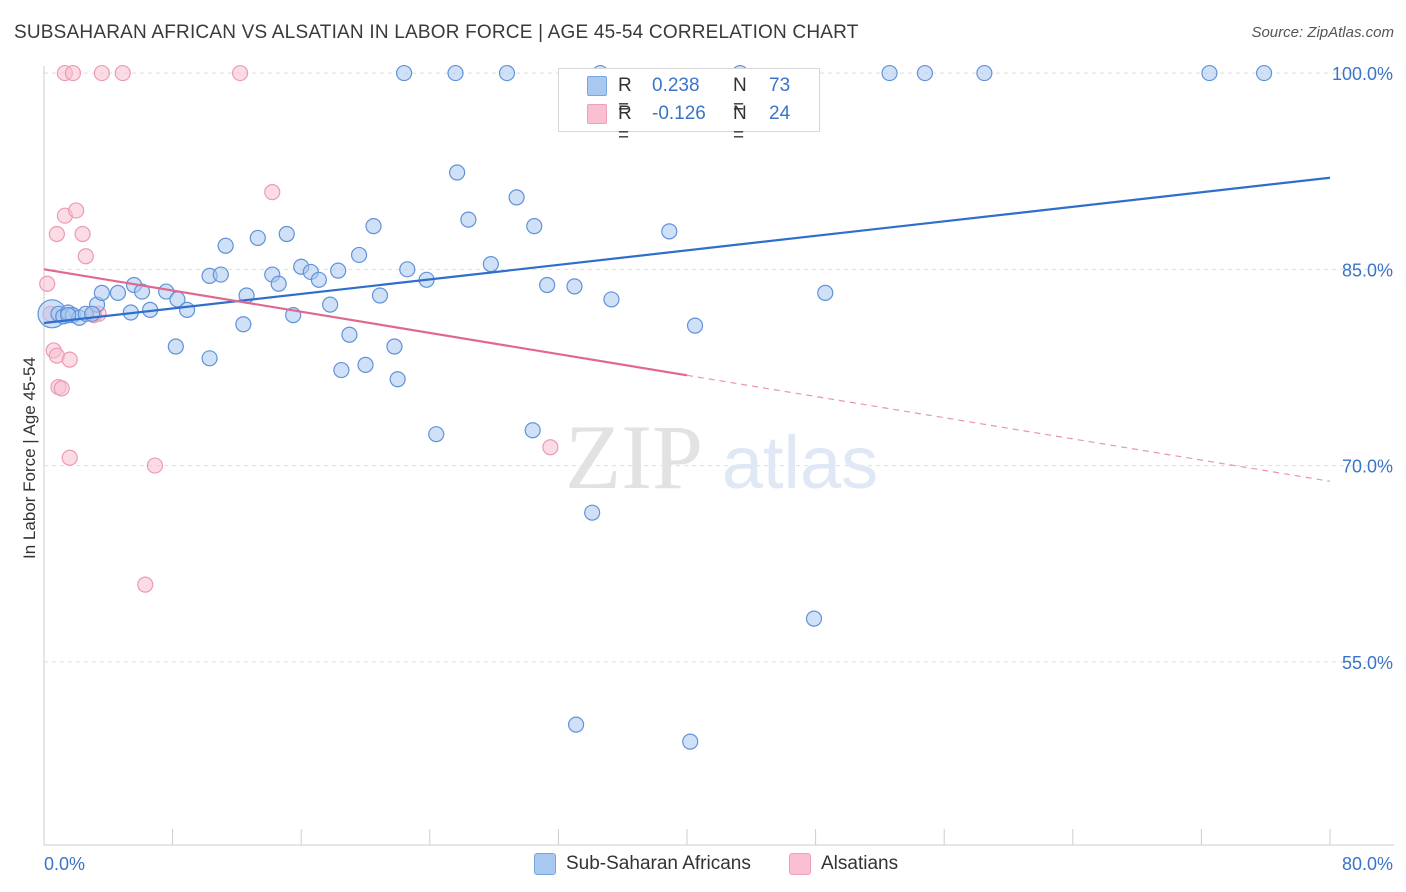  What do you see at coordinates (1008, 428) in the screenshot?
I see `trend-line-alsatians-extension` at bounding box center [1008, 428].